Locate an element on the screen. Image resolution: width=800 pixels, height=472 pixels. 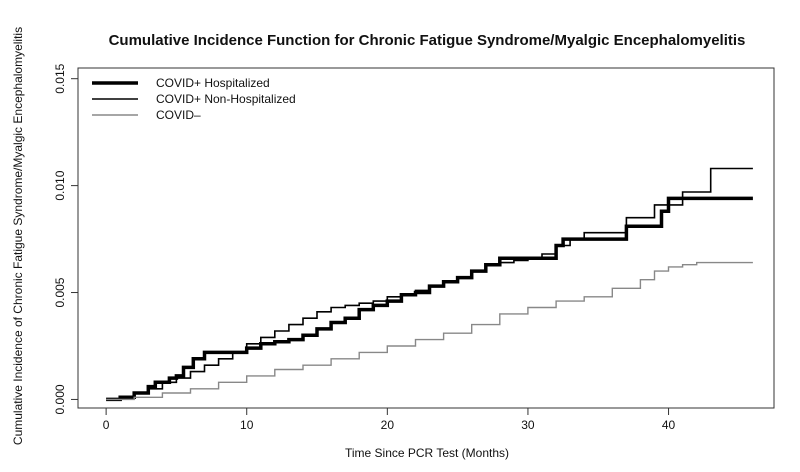
y-tick-label: 0.015 is located at coordinates (60, 78).